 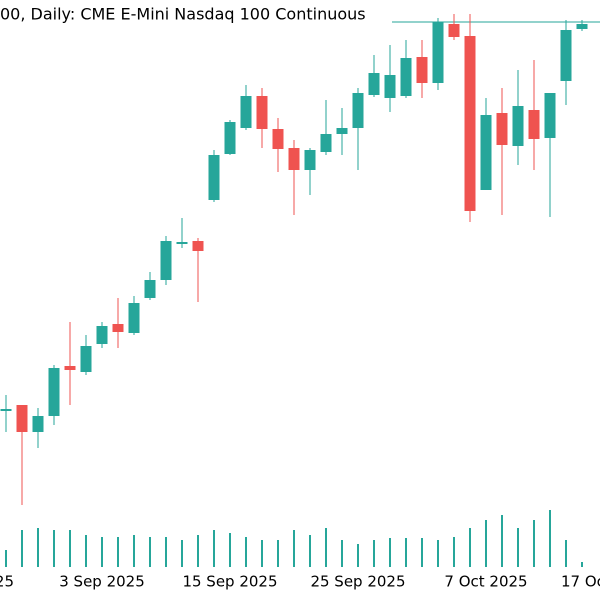 I want to click on x-tick-label: 25 Sep 2025, so click(x=357, y=582).